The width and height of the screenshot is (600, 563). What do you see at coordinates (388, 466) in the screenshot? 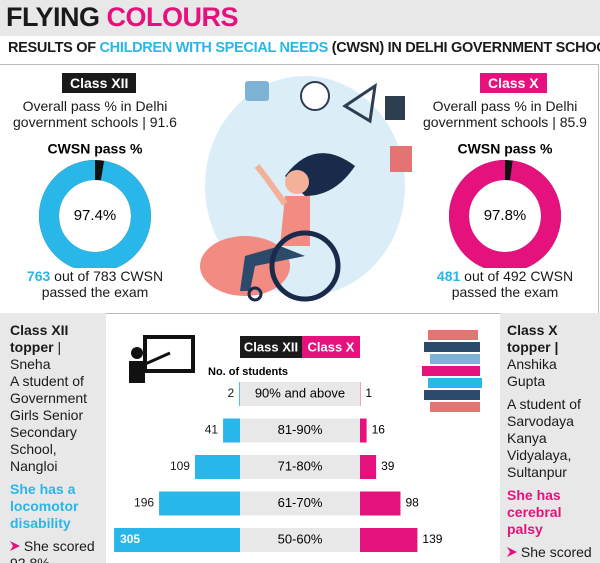
I see `value-label: 39` at bounding box center [388, 466].